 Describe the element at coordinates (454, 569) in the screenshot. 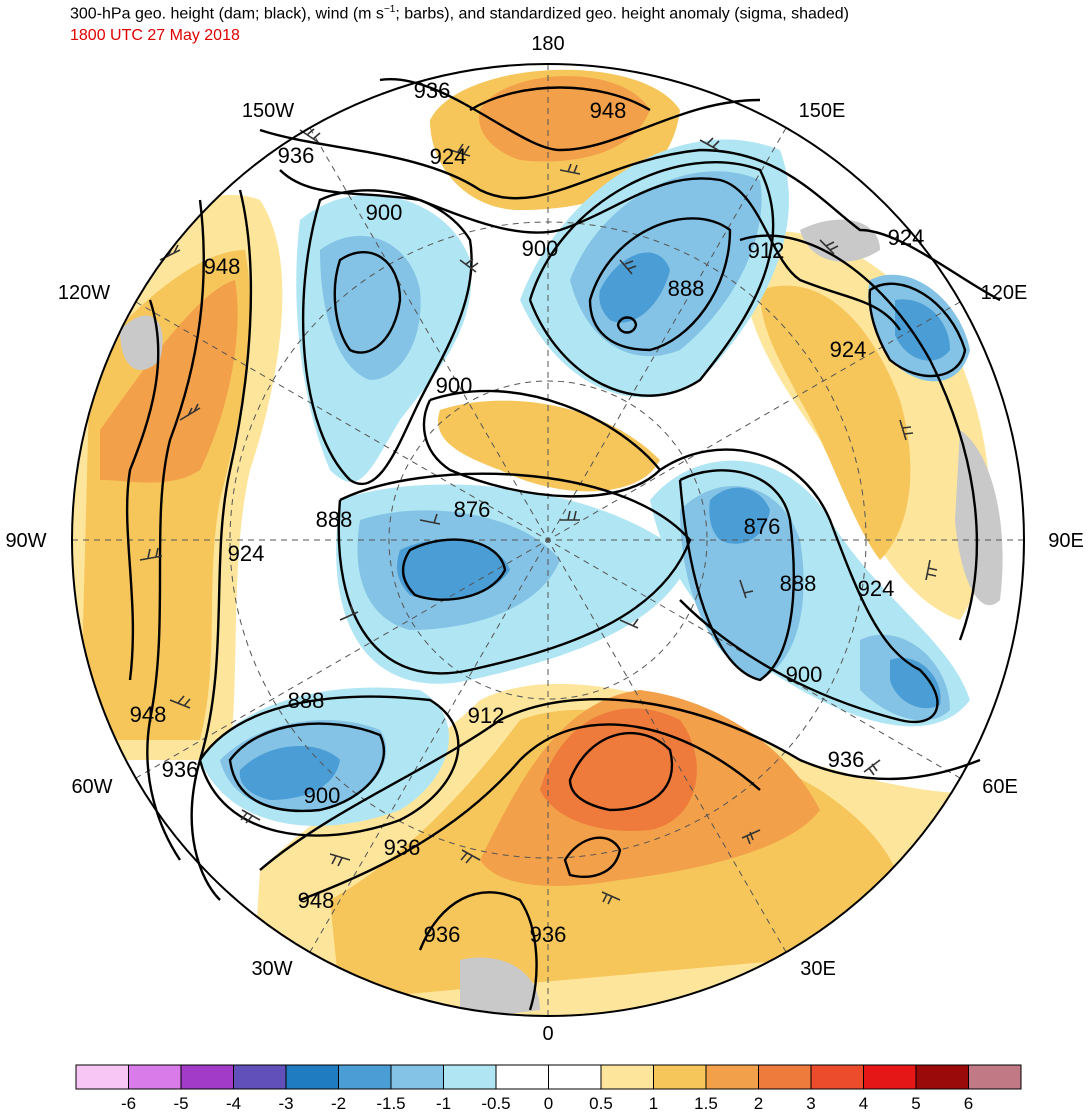

I see `contour-876-greenland` at that location.